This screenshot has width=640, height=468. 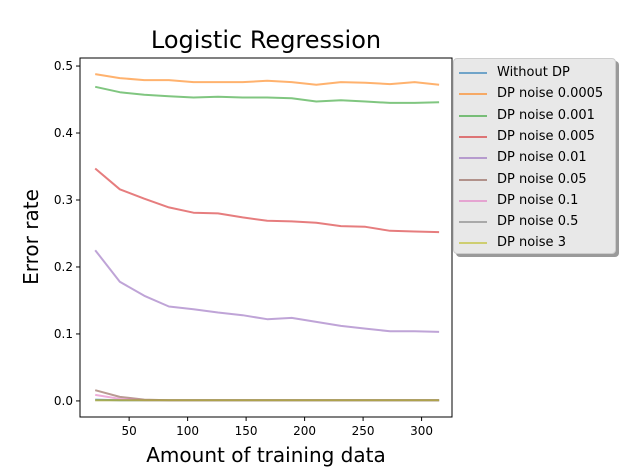 I want to click on x-axis-label: Amount of training data, so click(x=265, y=455).